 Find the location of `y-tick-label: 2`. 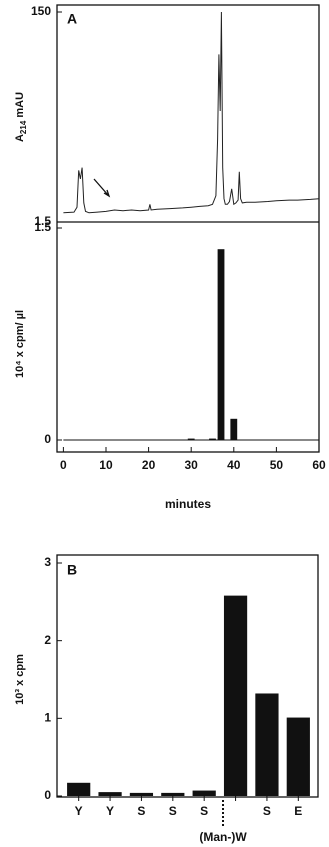

y-tick-label: 2 is located at coordinates (47, 640).